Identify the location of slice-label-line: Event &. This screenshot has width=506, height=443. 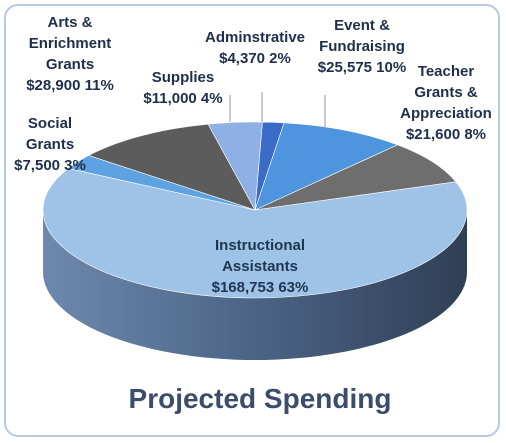
(362, 25).